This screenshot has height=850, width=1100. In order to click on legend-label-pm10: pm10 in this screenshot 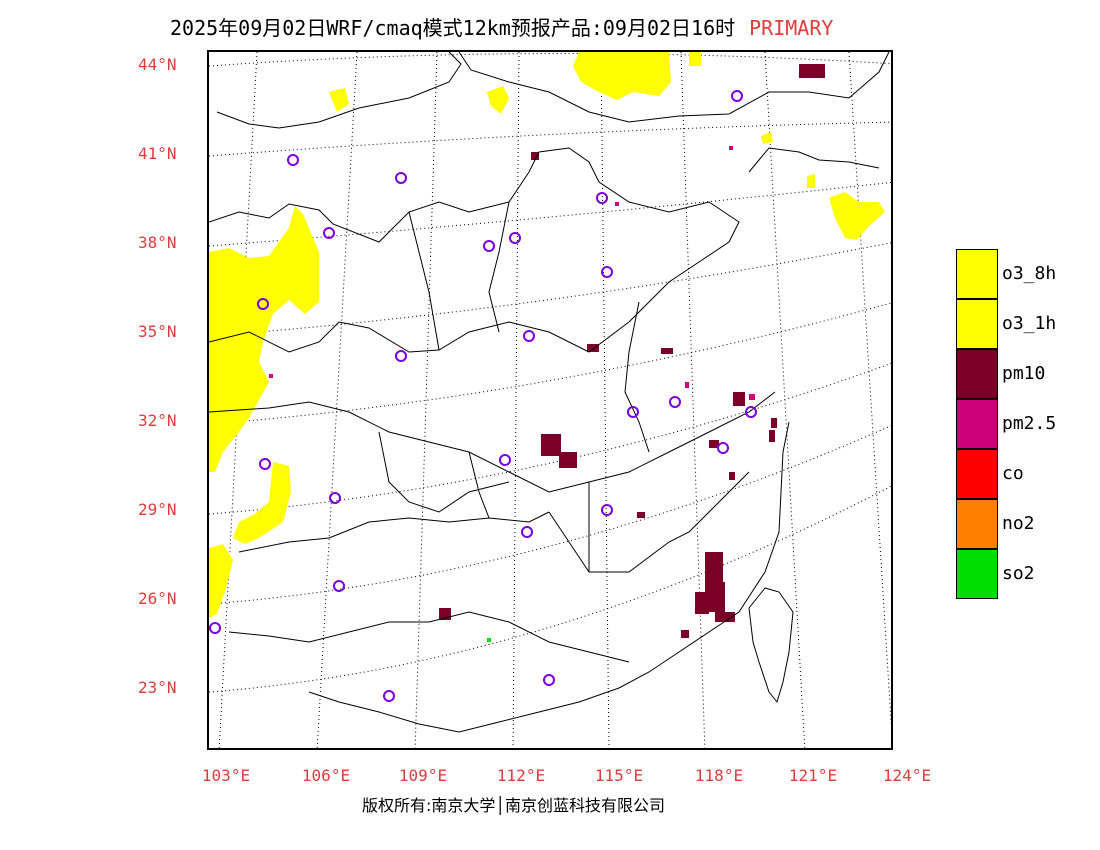, I will do `click(1024, 373)`.